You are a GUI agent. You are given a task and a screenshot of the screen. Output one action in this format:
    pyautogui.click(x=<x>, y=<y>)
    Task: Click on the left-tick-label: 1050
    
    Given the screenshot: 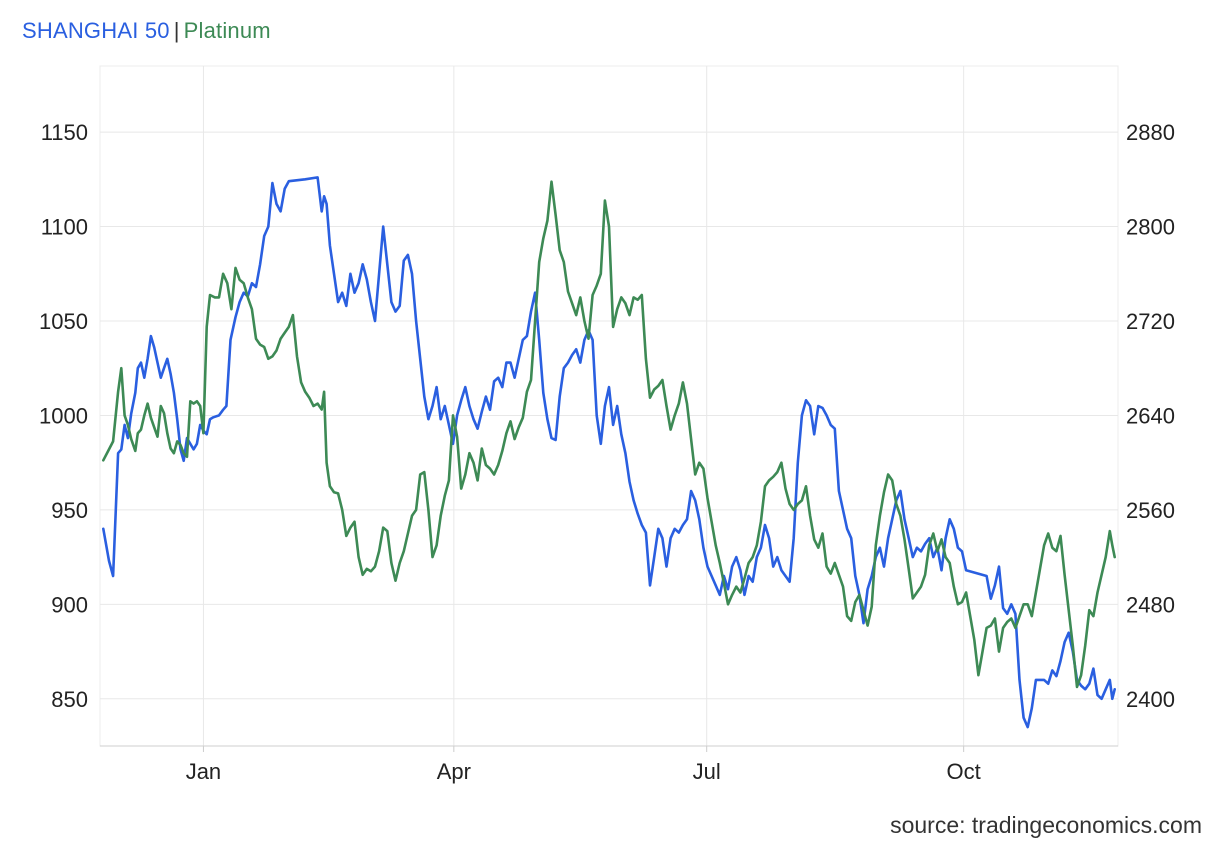 What is the action you would take?
    pyautogui.click(x=63, y=321)
    